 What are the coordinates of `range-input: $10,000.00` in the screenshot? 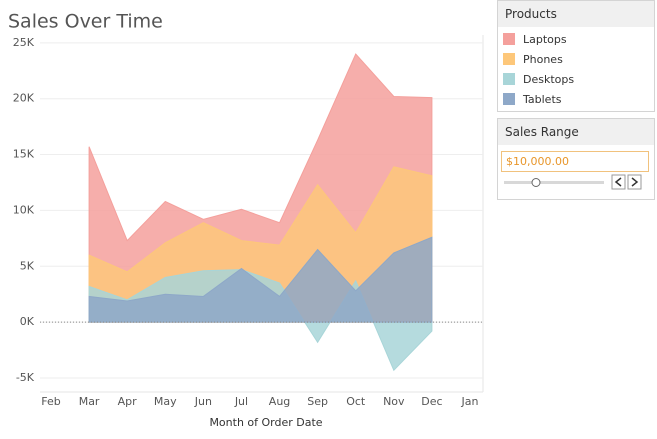 It's located at (575, 161).